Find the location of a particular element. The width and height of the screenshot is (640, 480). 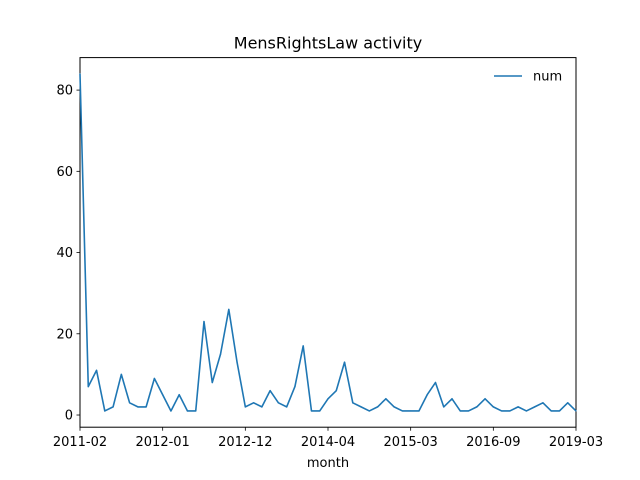

x-tick-label: 2016-09 is located at coordinates (493, 442).